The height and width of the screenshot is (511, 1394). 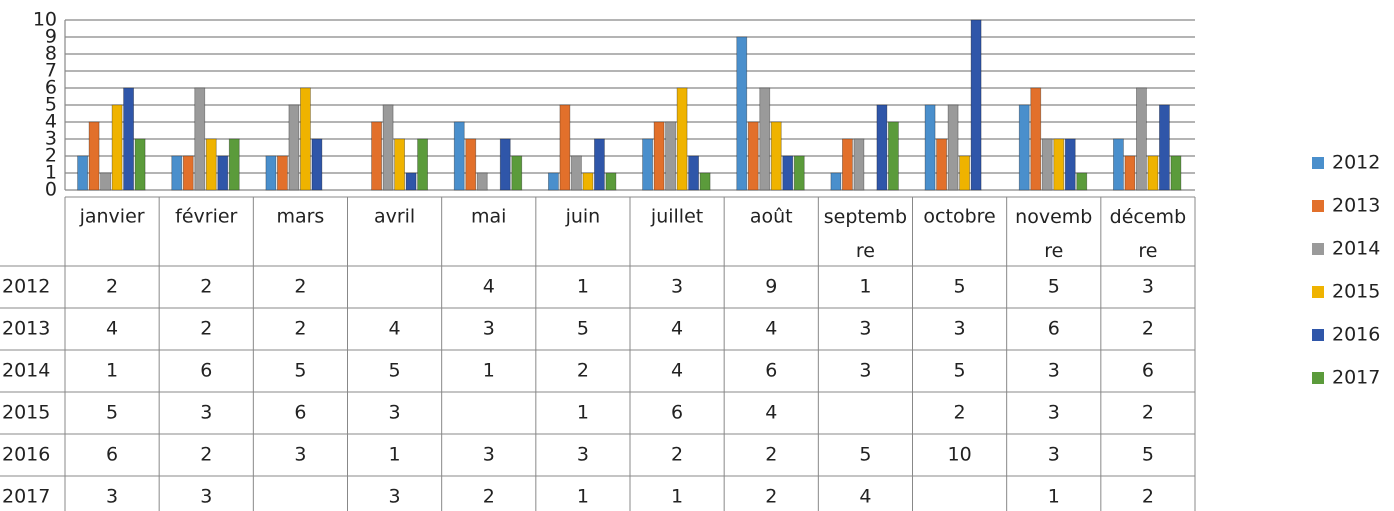 What do you see at coordinates (1356, 292) in the screenshot?
I see `legend-label: 2015` at bounding box center [1356, 292].